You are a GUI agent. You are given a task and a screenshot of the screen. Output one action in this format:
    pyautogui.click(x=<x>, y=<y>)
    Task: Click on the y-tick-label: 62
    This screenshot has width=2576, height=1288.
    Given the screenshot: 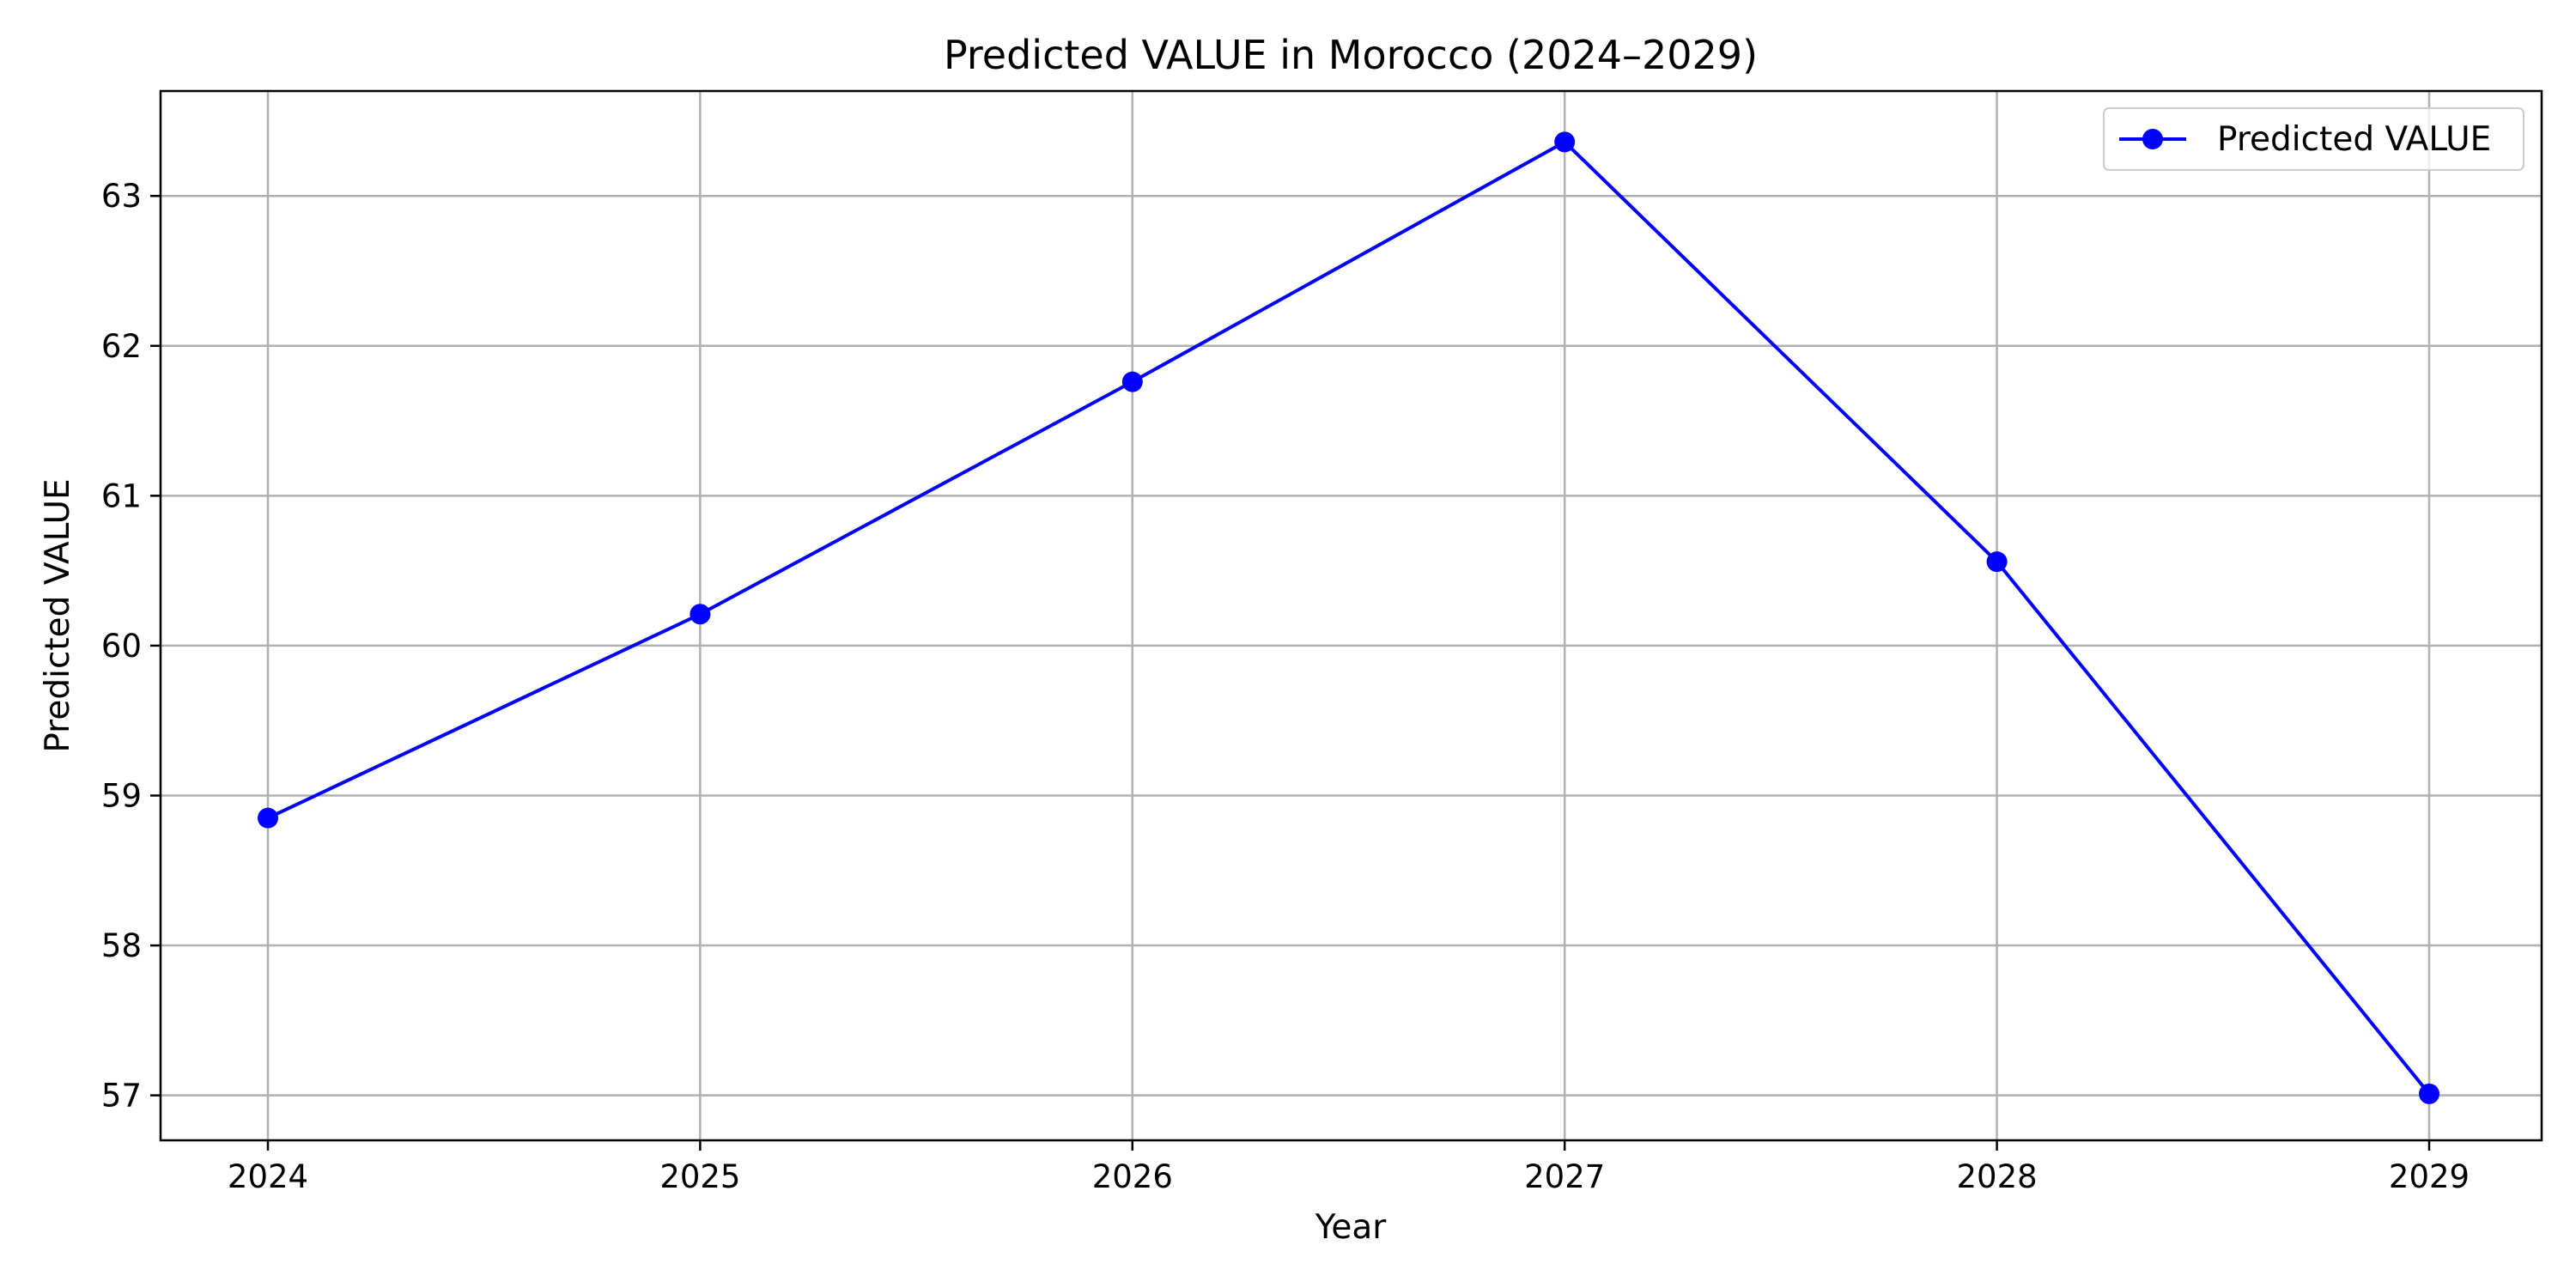 What is the action you would take?
    pyautogui.click(x=122, y=346)
    